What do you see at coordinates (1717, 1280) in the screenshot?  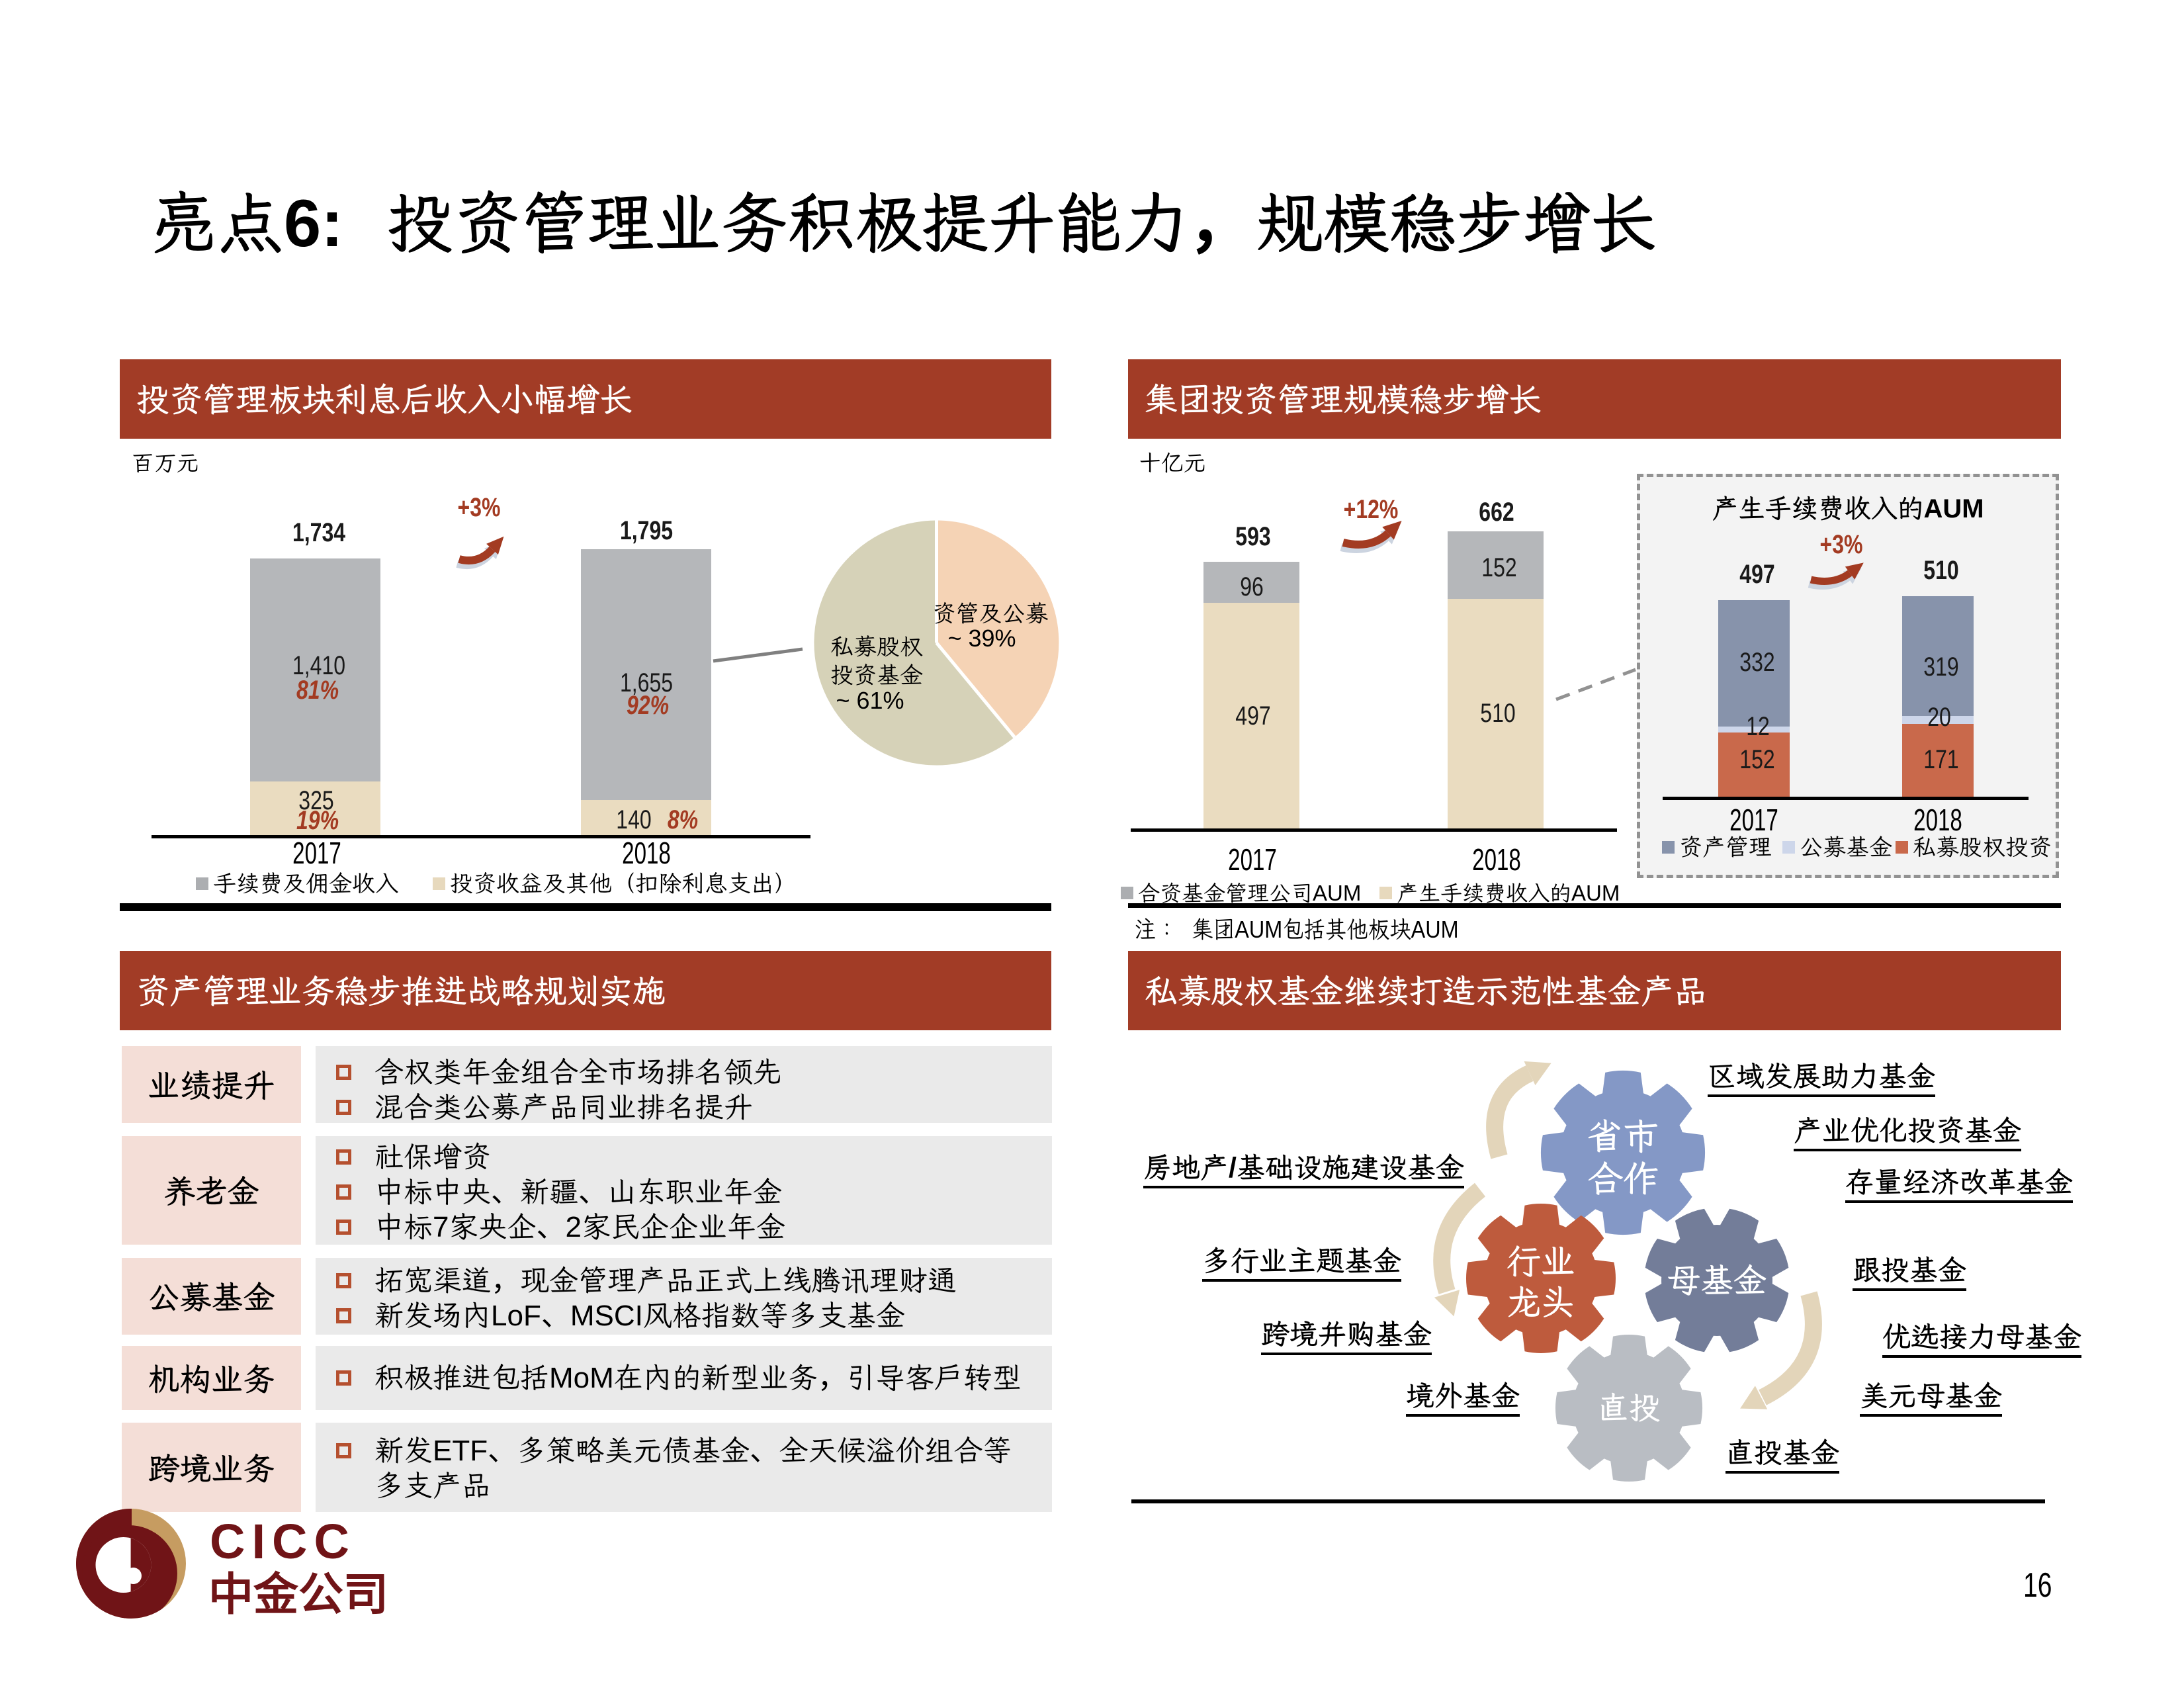 I see `svg-text: 母基金` at bounding box center [1717, 1280].